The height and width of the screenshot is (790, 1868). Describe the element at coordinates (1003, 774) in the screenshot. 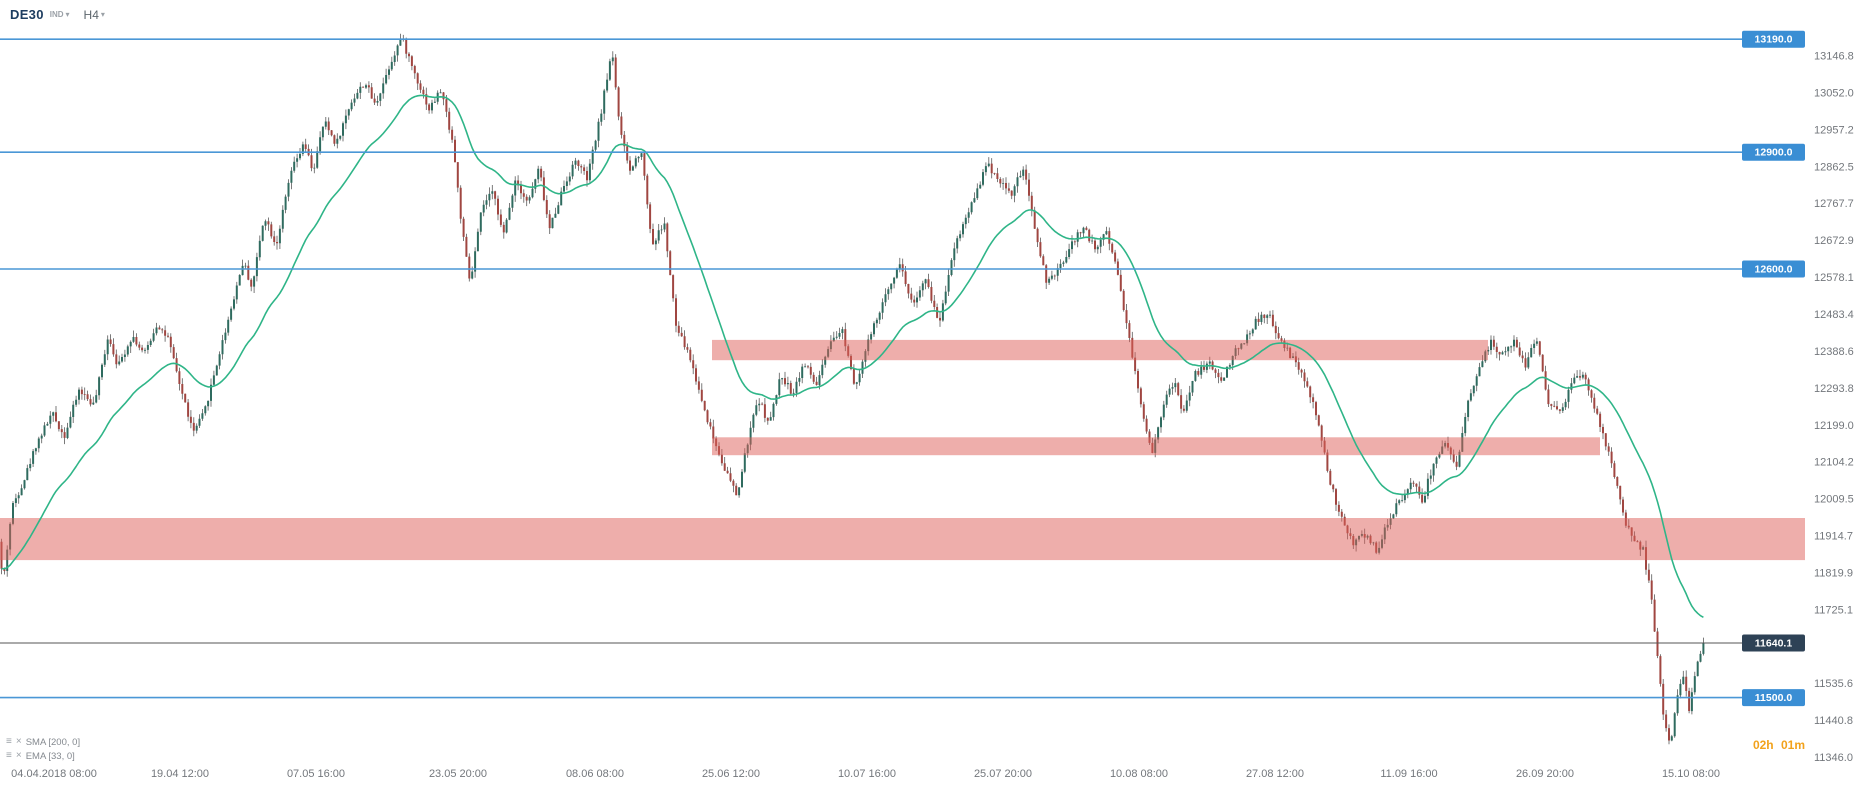

I see `date-axis-label: 25.07 20:00` at that location.